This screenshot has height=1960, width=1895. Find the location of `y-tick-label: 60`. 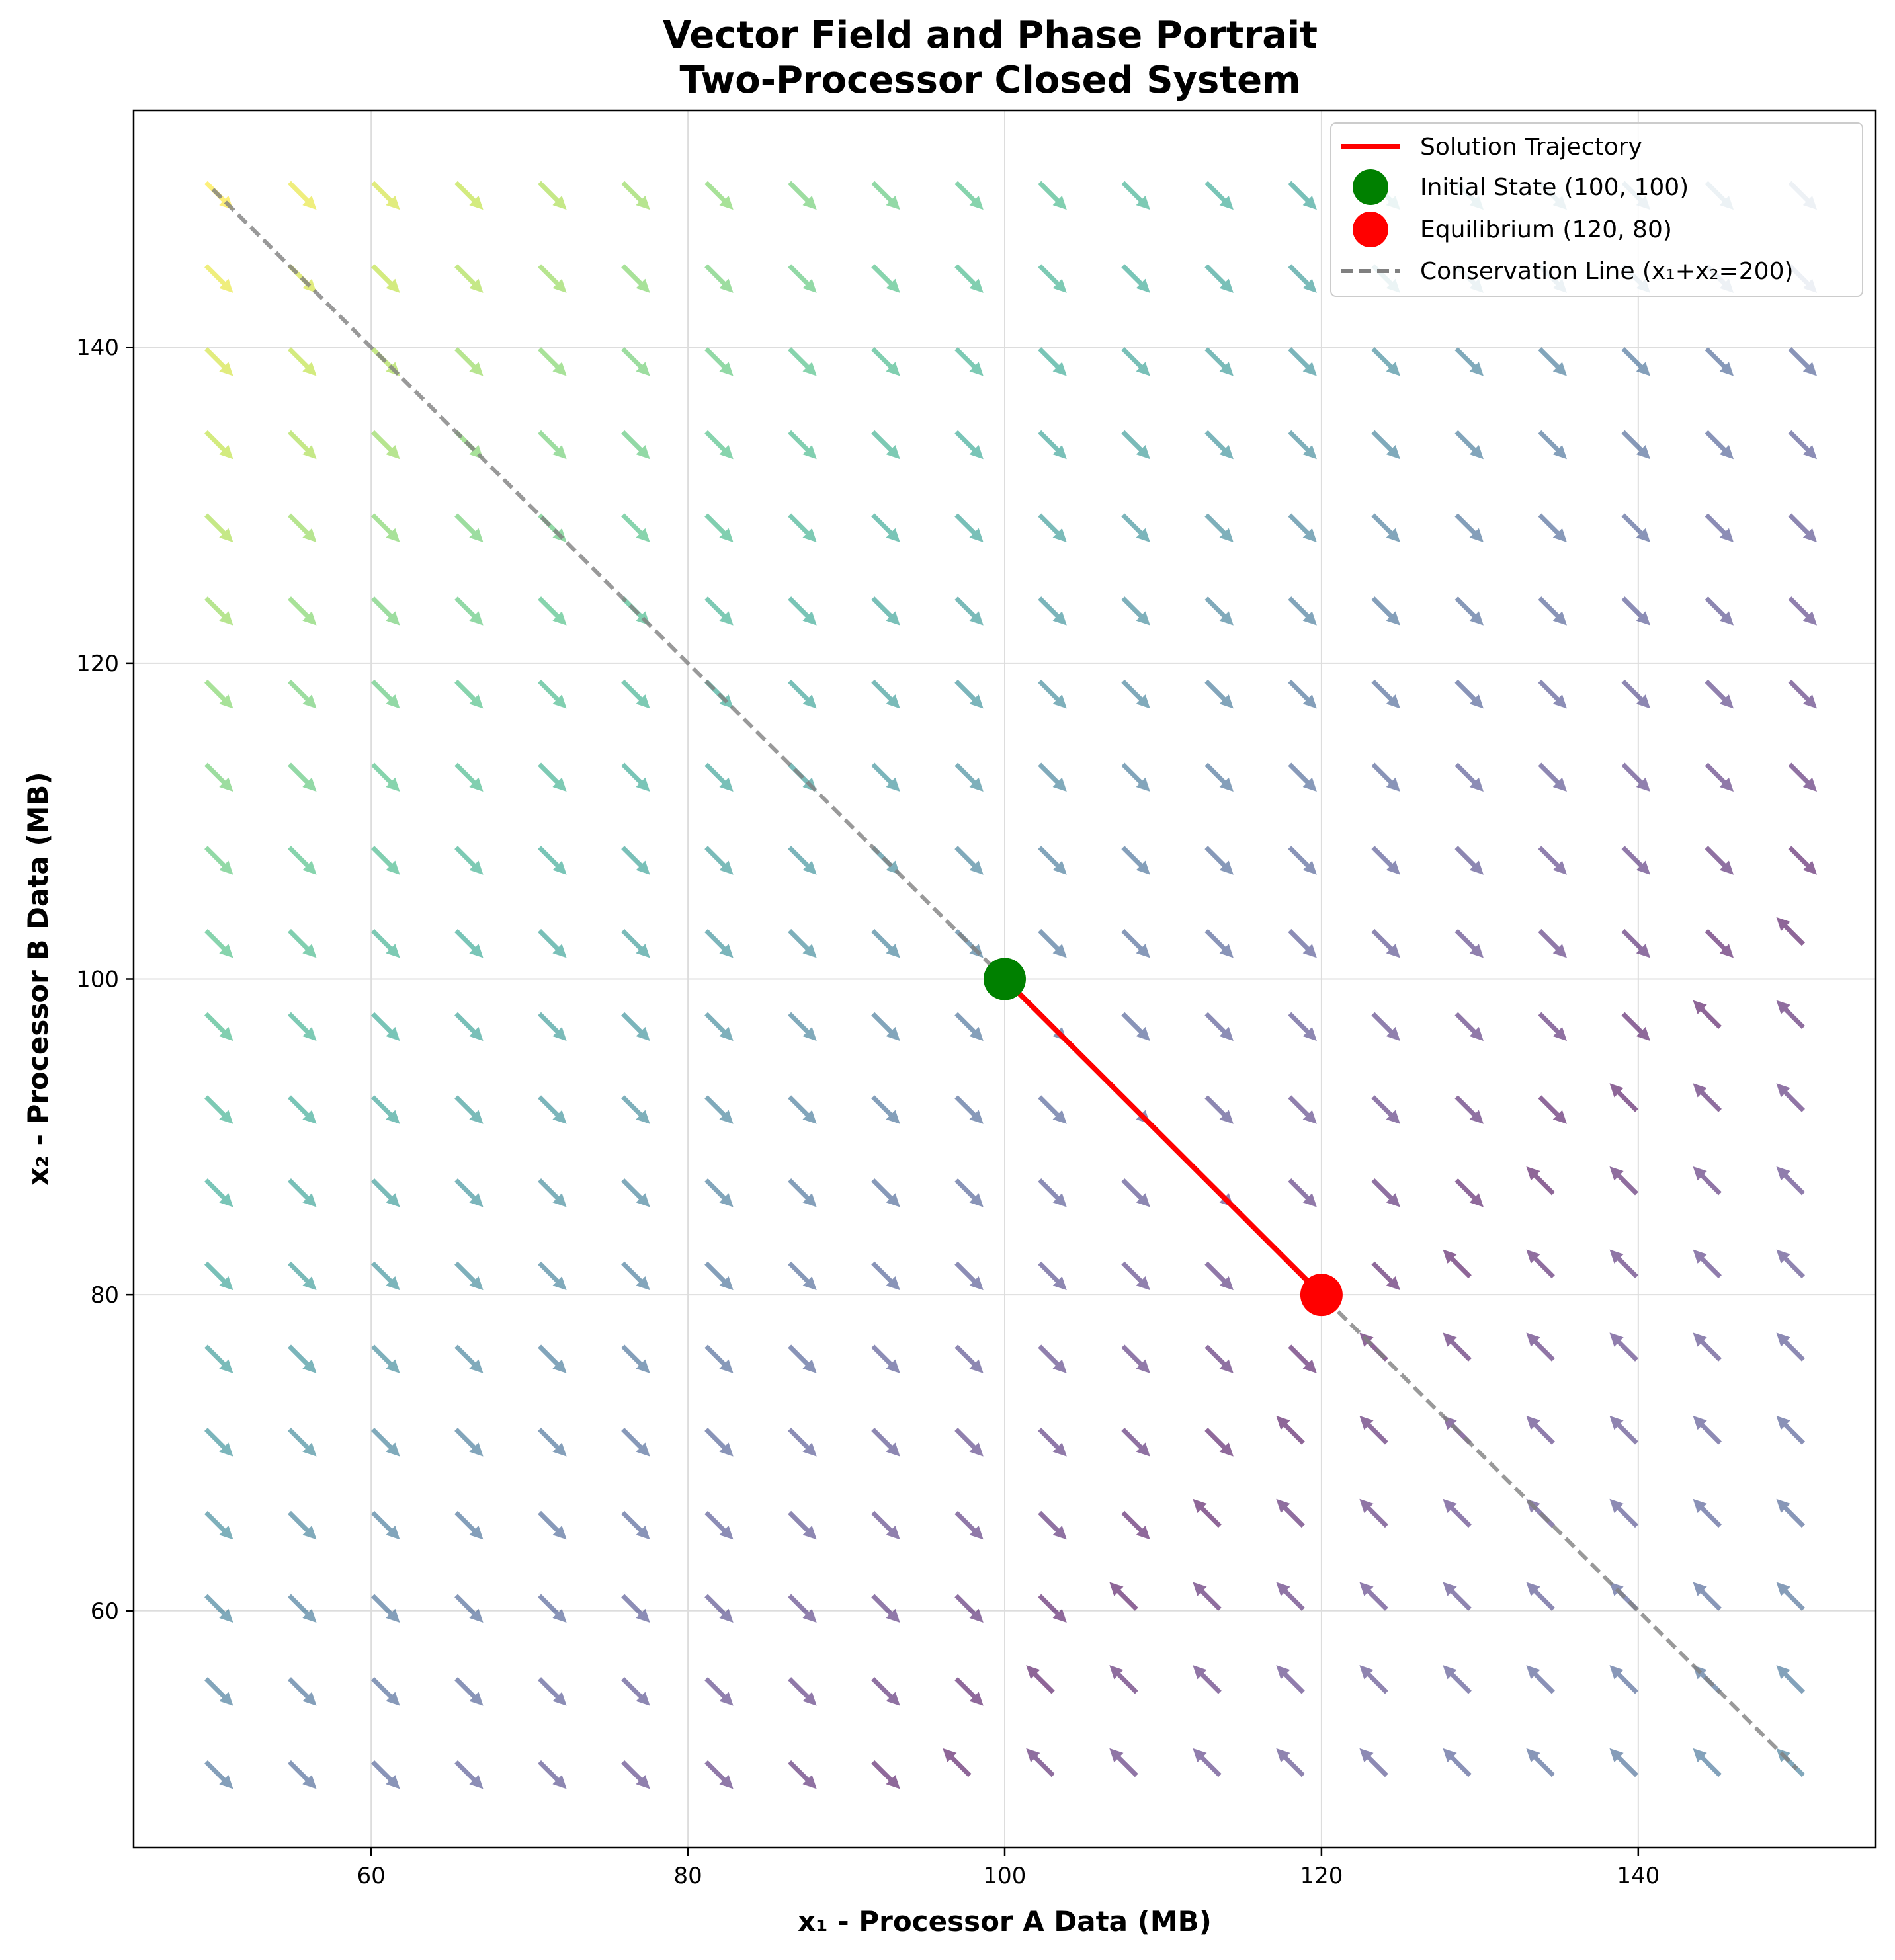

y-tick-label: 60 is located at coordinates (105, 1611).